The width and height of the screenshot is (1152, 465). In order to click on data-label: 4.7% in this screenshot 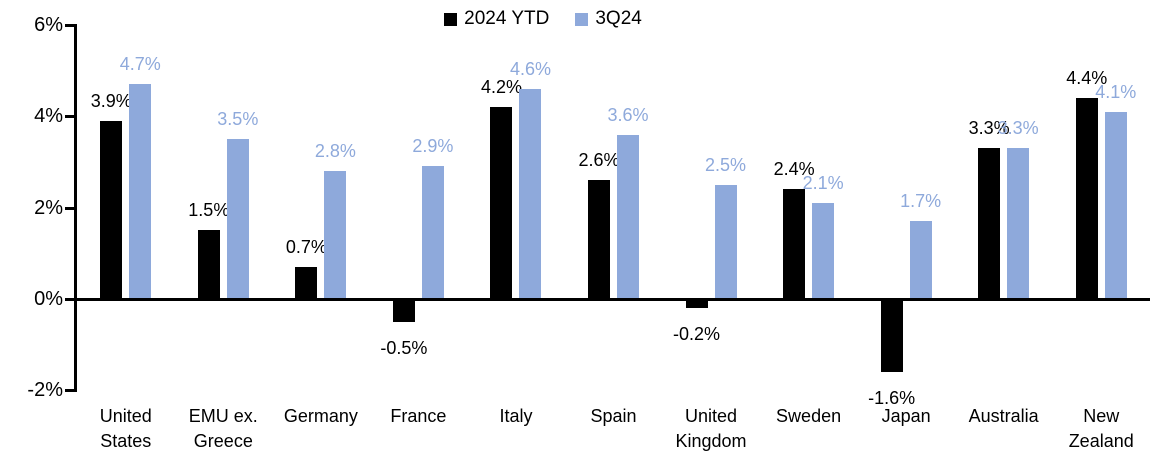, I will do `click(140, 64)`.